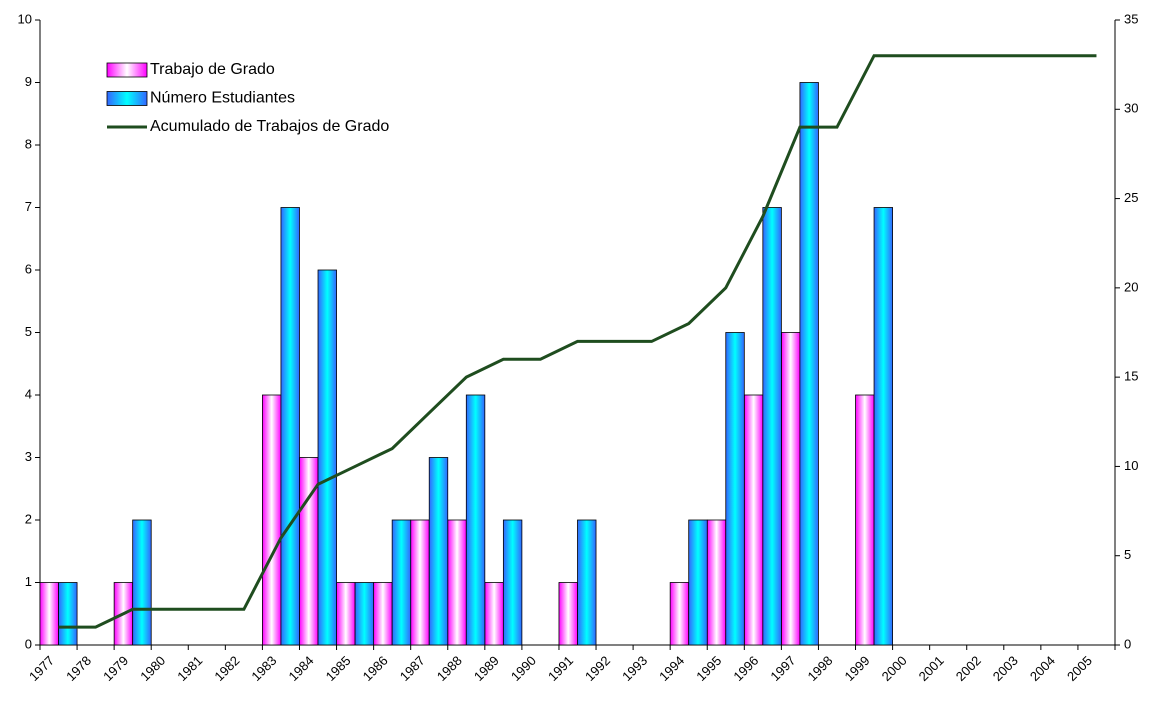  I want to click on x-tick-label: 1995, so click(708, 668).